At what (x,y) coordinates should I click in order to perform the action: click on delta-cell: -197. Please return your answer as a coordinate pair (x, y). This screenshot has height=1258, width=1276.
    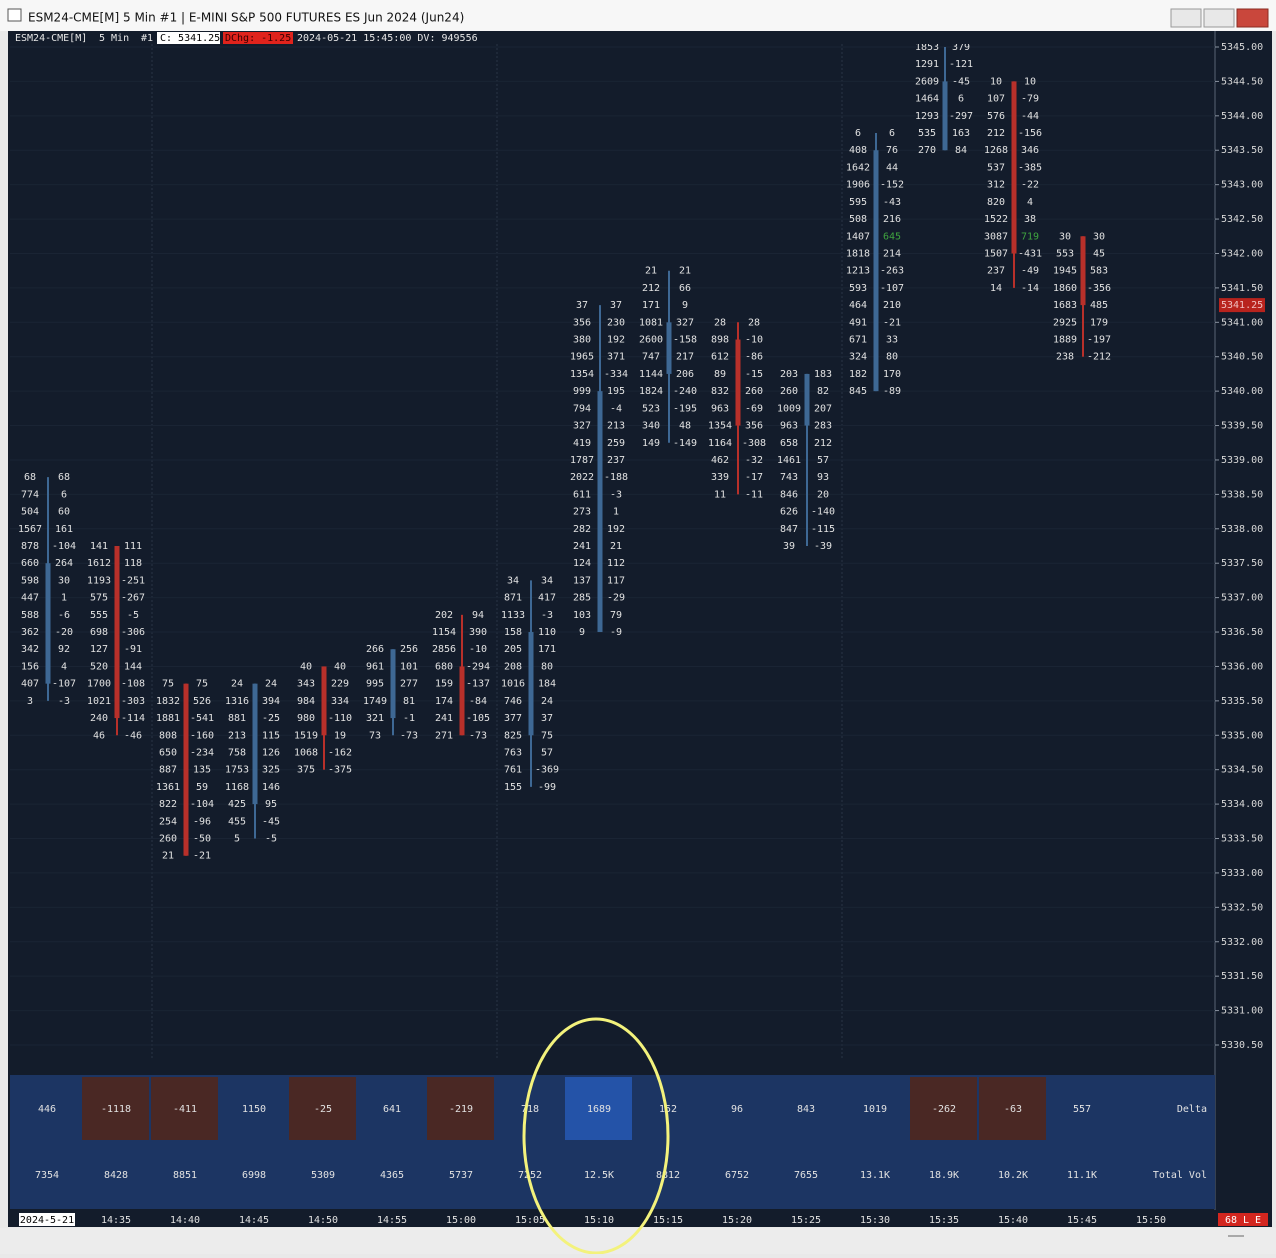
    Looking at the image, I should click on (1099, 340).